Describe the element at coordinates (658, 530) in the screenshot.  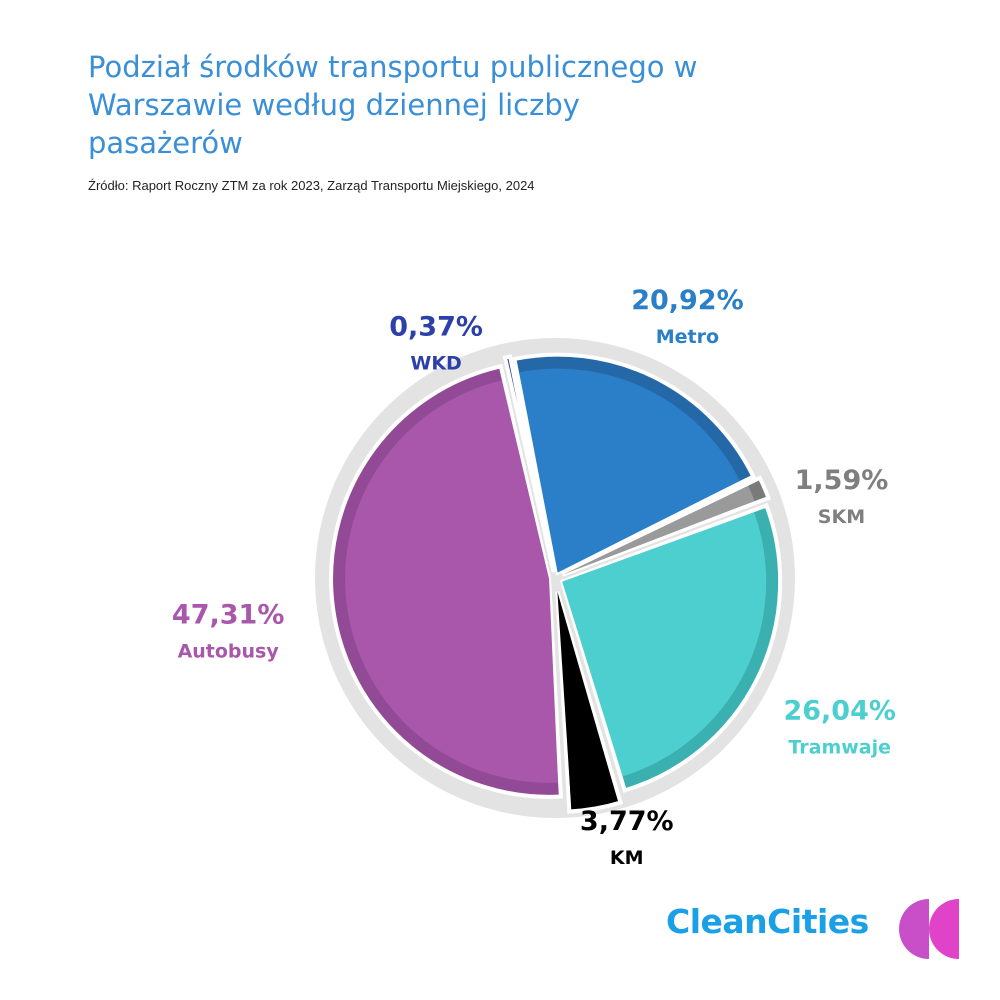
I see `pie-slice-skm` at that location.